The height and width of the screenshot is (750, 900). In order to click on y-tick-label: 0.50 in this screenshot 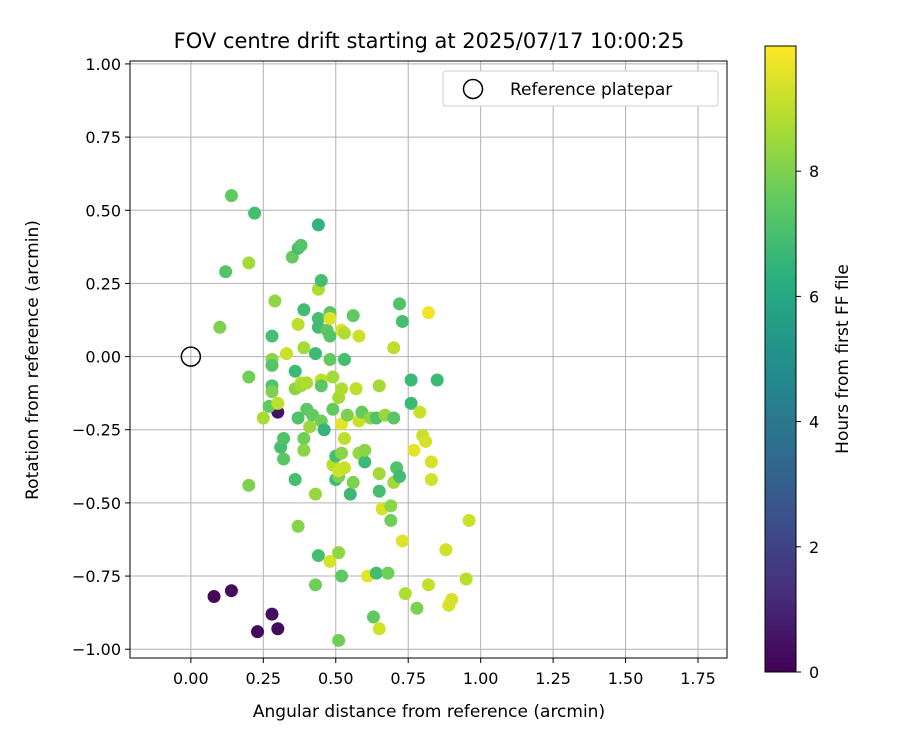, I will do `click(103, 210)`.